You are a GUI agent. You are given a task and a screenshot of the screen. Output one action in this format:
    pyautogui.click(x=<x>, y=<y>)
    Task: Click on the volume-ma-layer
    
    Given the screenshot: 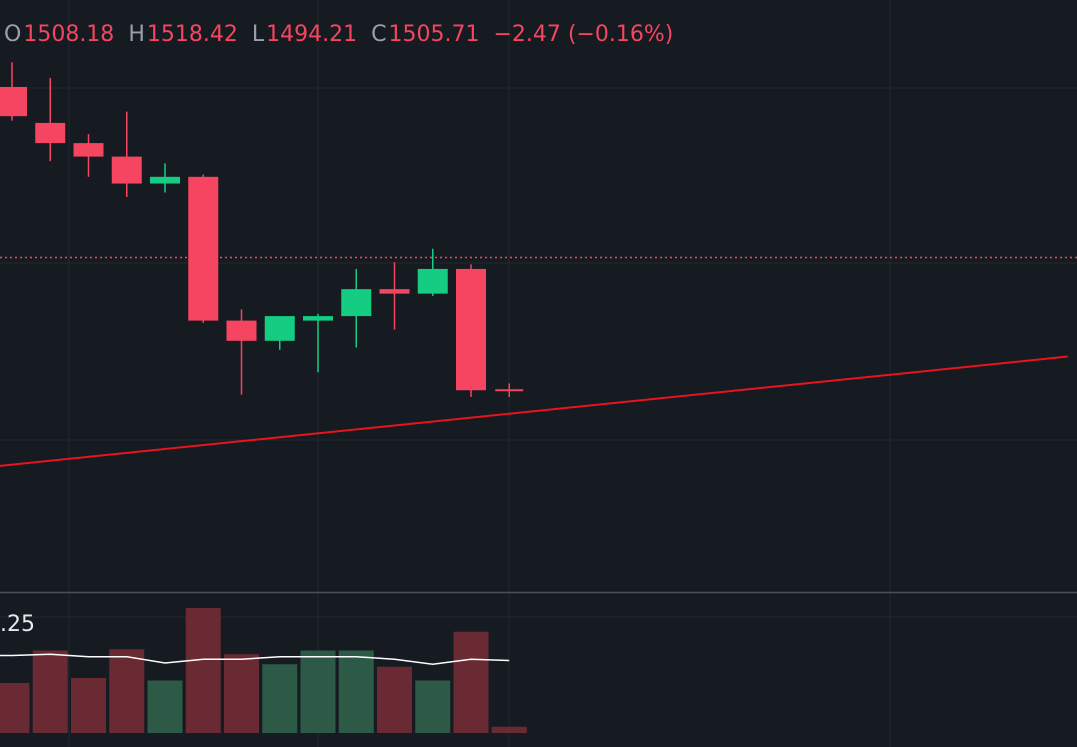 What is the action you would take?
    pyautogui.click(x=255, y=659)
    